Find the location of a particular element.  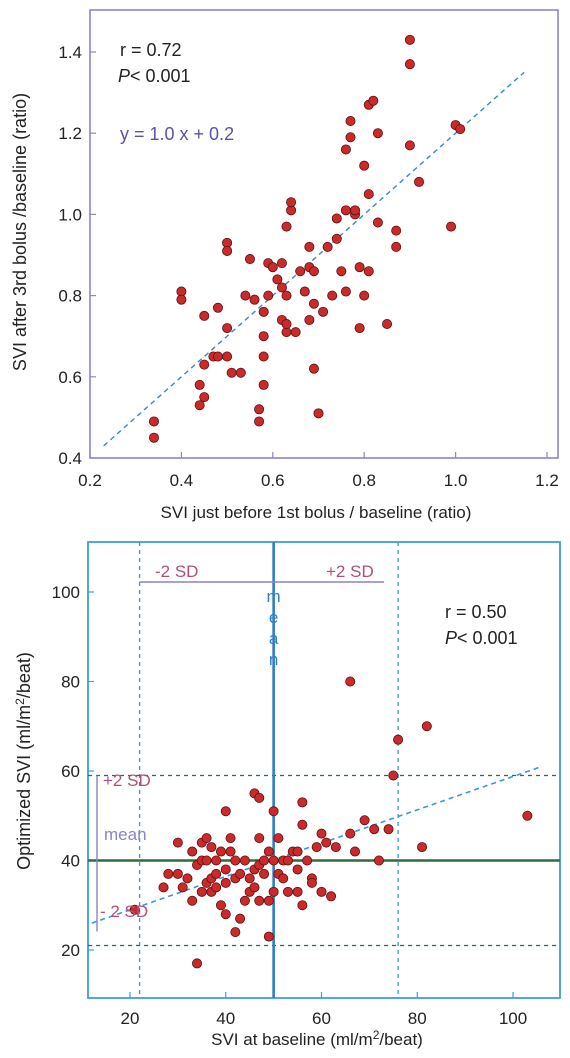

y-tick-label: 1.2 is located at coordinates (70, 133).